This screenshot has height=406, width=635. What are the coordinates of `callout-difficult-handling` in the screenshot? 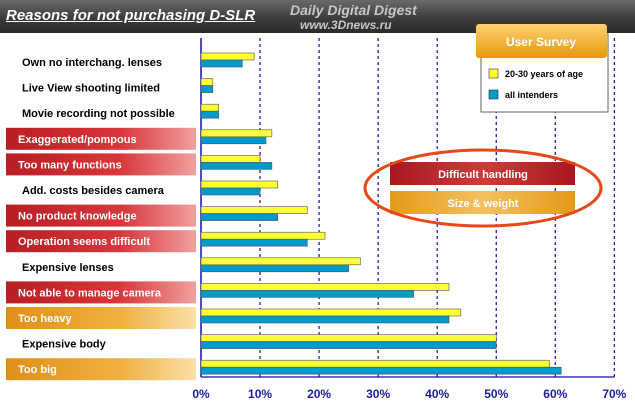 It's located at (482, 173).